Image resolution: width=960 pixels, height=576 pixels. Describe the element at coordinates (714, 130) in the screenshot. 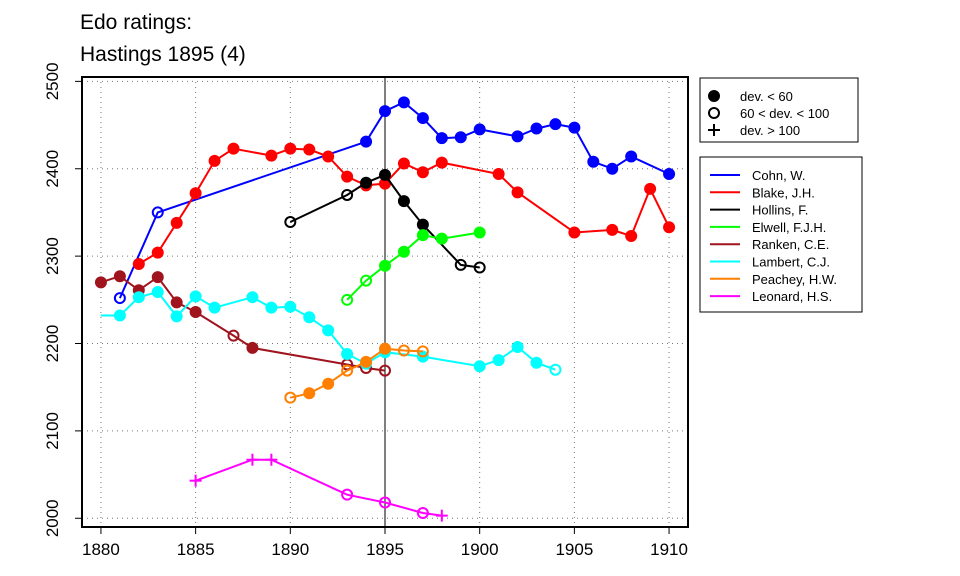

I see `legend-marker-plus` at that location.